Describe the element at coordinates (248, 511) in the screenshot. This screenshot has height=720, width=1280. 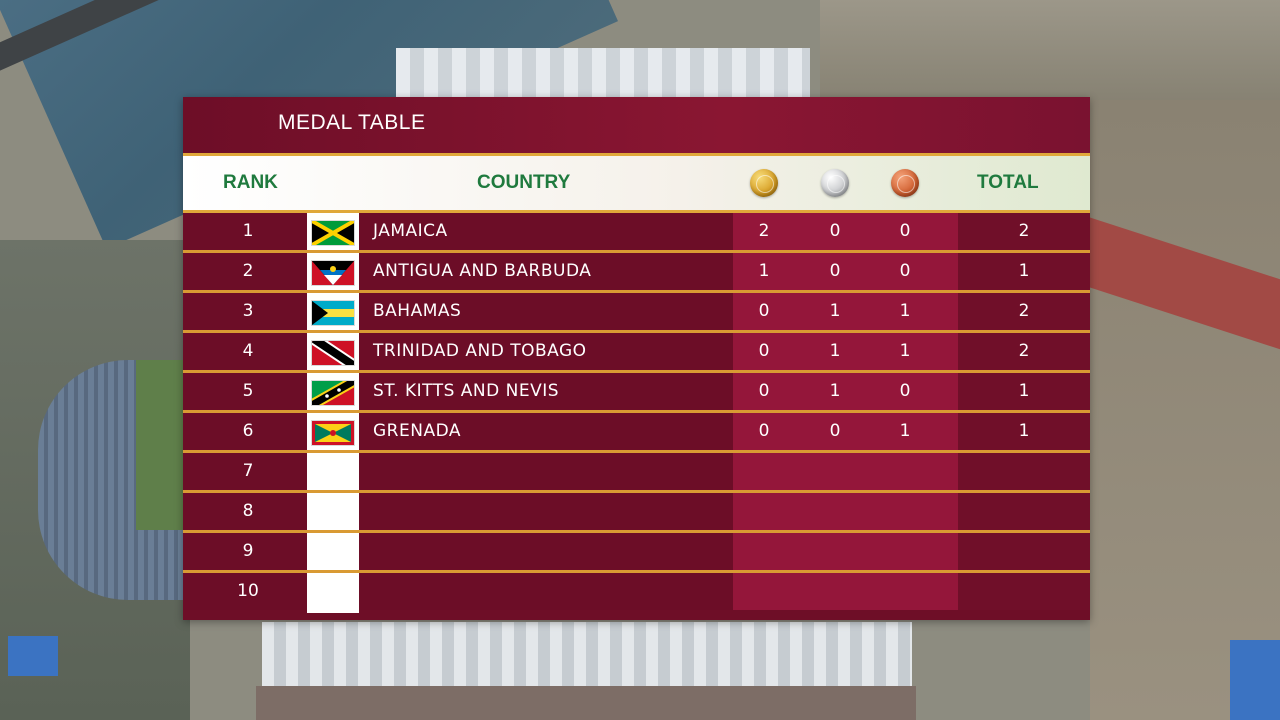
I see `rank-cell: 8` at that location.